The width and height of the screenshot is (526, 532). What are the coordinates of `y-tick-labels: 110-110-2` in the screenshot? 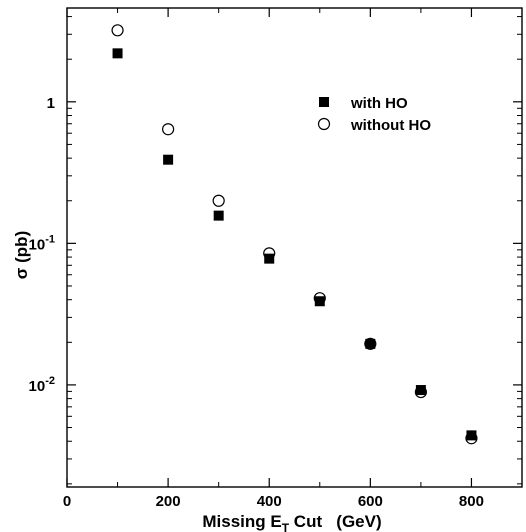 It's located at (42, 245).